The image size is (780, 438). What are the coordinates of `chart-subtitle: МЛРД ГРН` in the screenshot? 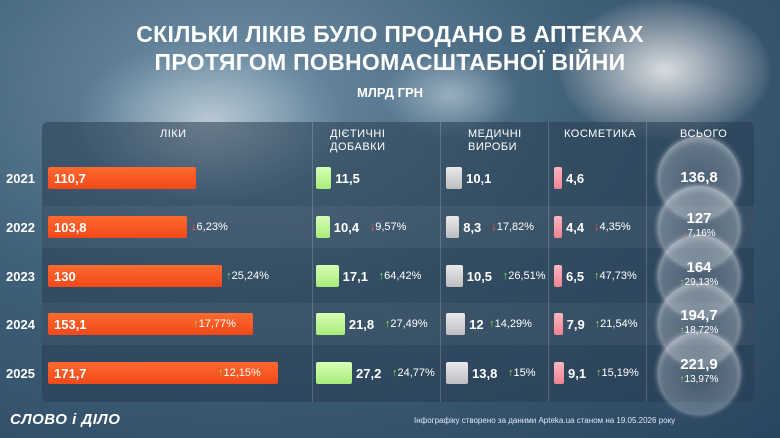 It's located at (390, 92).